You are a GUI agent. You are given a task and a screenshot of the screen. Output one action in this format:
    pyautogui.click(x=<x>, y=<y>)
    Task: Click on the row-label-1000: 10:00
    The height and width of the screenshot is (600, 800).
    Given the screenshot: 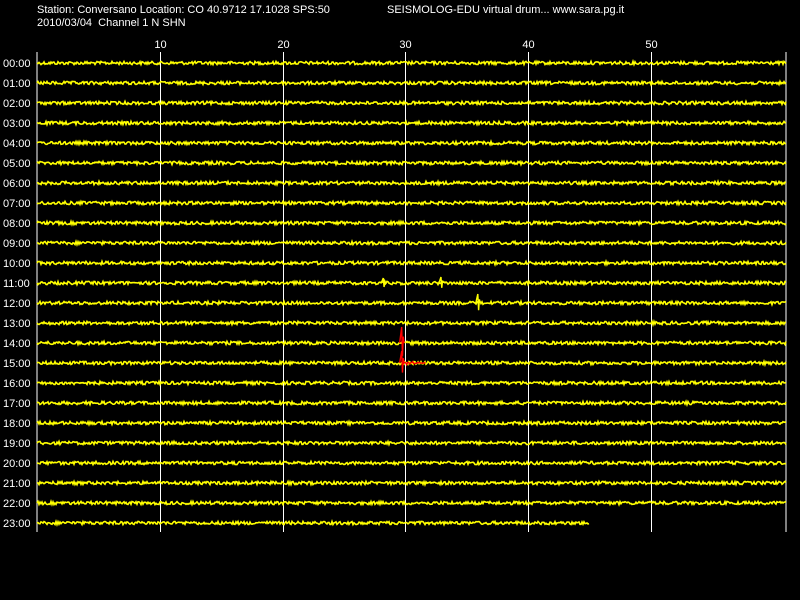 What is the action you would take?
    pyautogui.click(x=17, y=264)
    